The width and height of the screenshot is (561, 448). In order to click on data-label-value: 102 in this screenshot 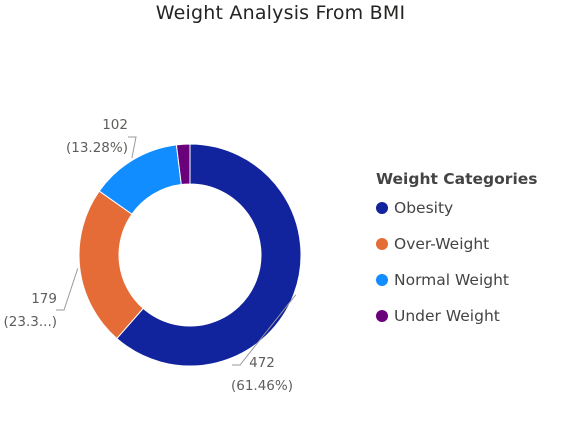, I will do `click(115, 125)`.